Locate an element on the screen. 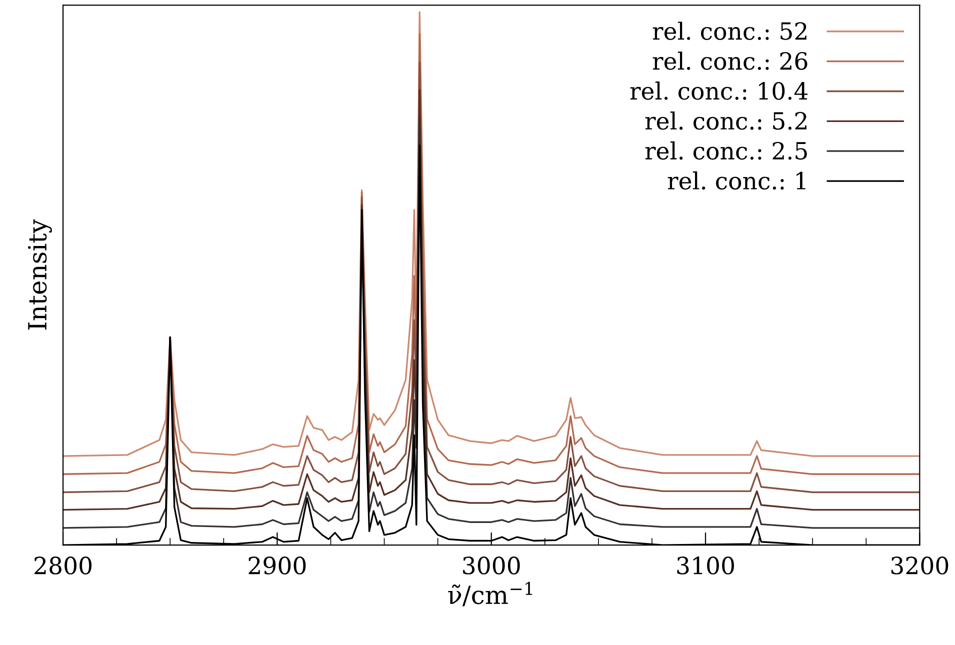  legend-label: rel. conc.: 5.2 is located at coordinates (725, 120).